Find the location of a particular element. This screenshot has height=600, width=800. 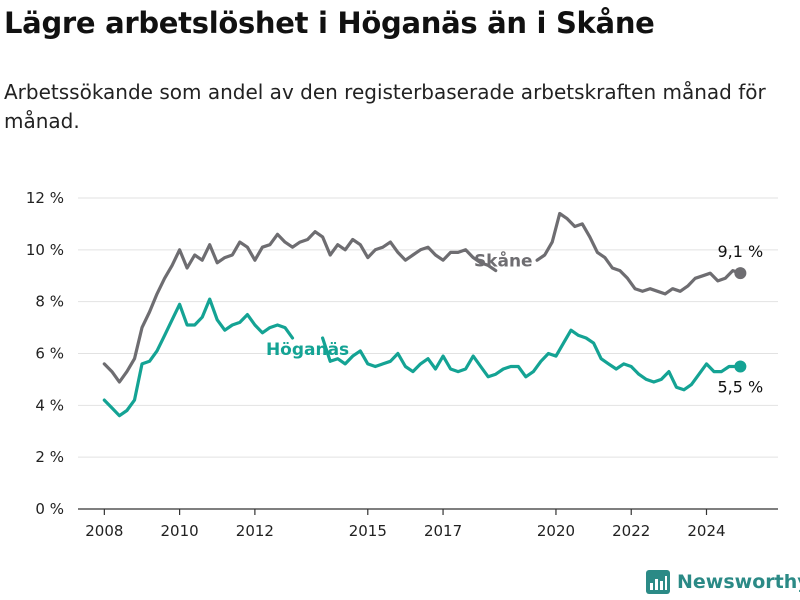

y-tick-label: 2 % is located at coordinates (49, 457).